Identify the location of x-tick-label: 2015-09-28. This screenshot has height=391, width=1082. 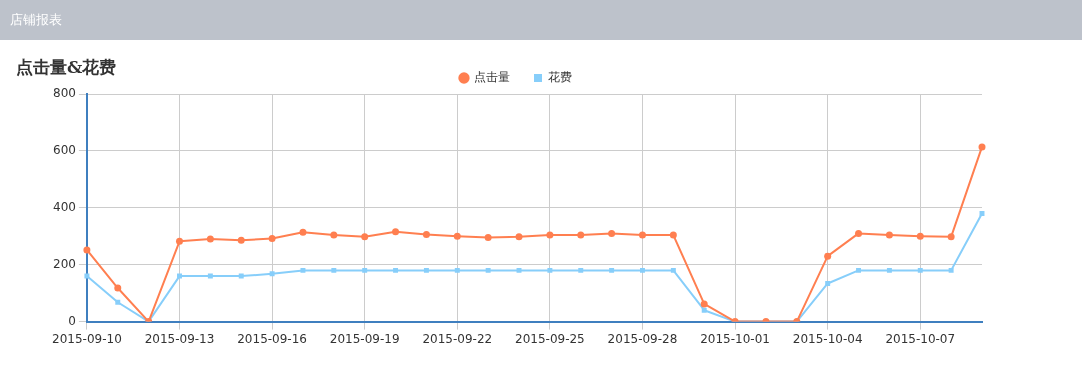
(642, 338).